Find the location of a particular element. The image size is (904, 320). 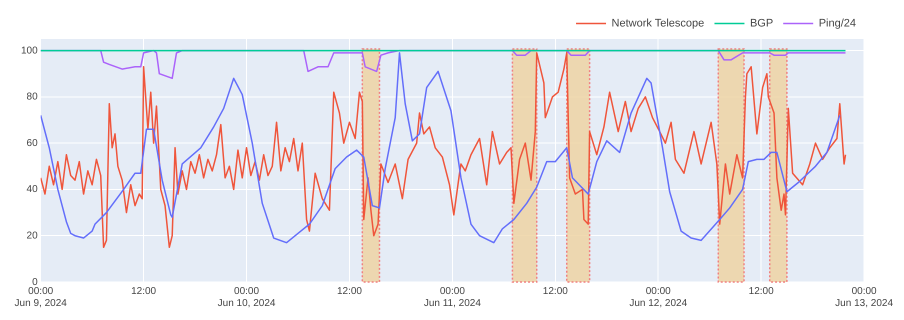

x-tick-label: 00:00 Jun 9, 2024 is located at coordinates (41, 297).